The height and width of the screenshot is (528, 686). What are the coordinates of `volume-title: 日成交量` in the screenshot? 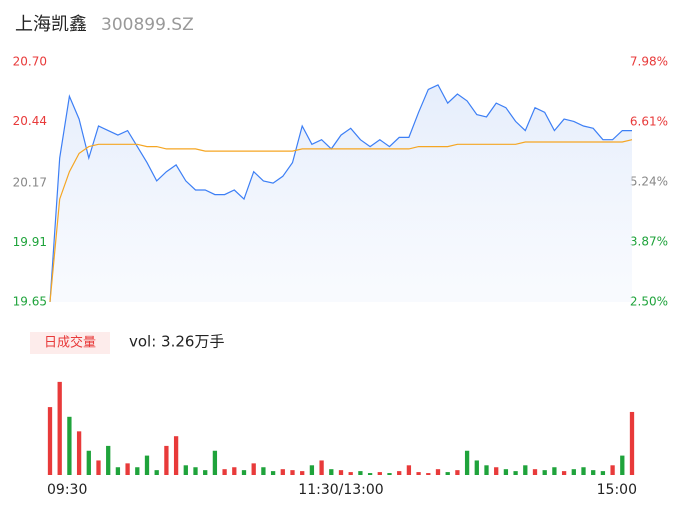 It's located at (70, 343).